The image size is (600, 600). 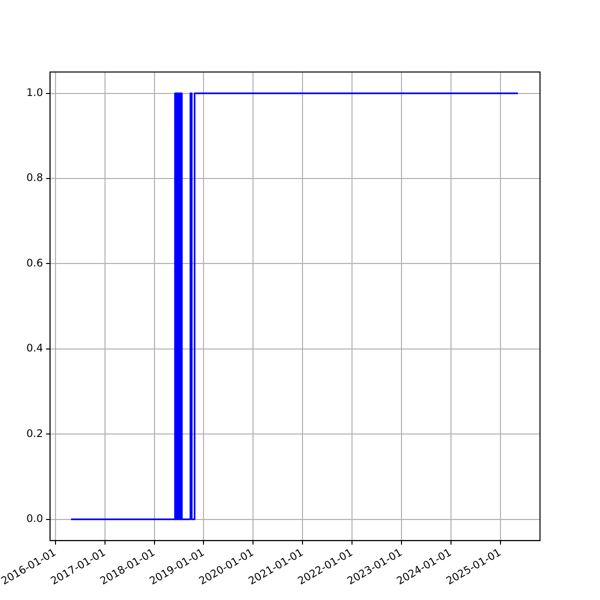 I want to click on y-tick-label: 0.0, so click(x=35, y=519).